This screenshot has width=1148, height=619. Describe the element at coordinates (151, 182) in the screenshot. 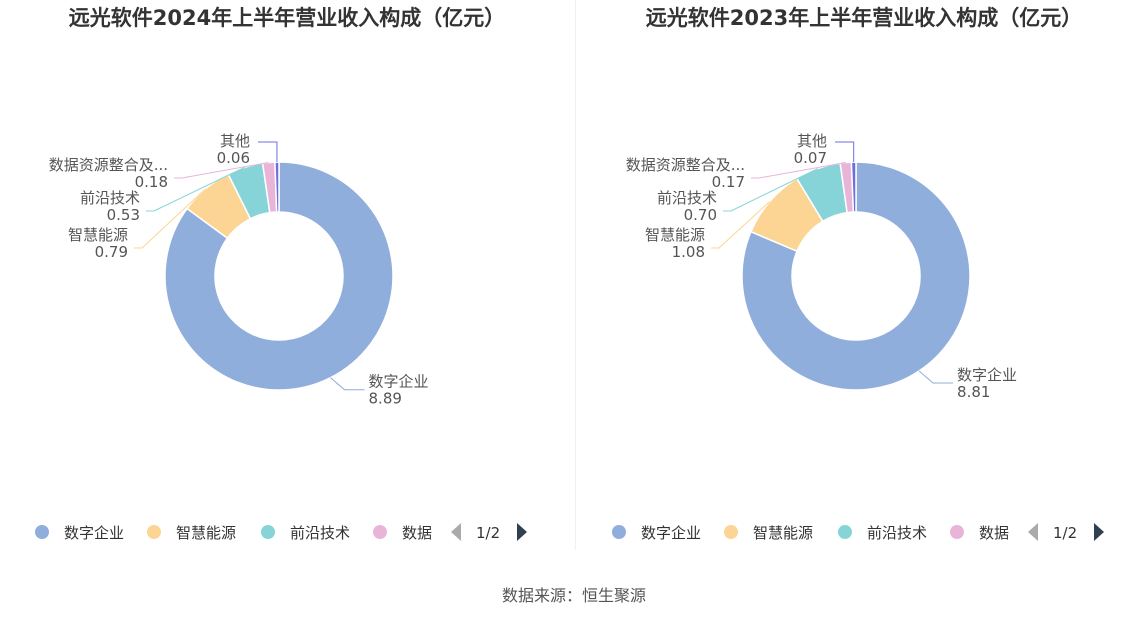

I see `slice-value: 0.18` at that location.